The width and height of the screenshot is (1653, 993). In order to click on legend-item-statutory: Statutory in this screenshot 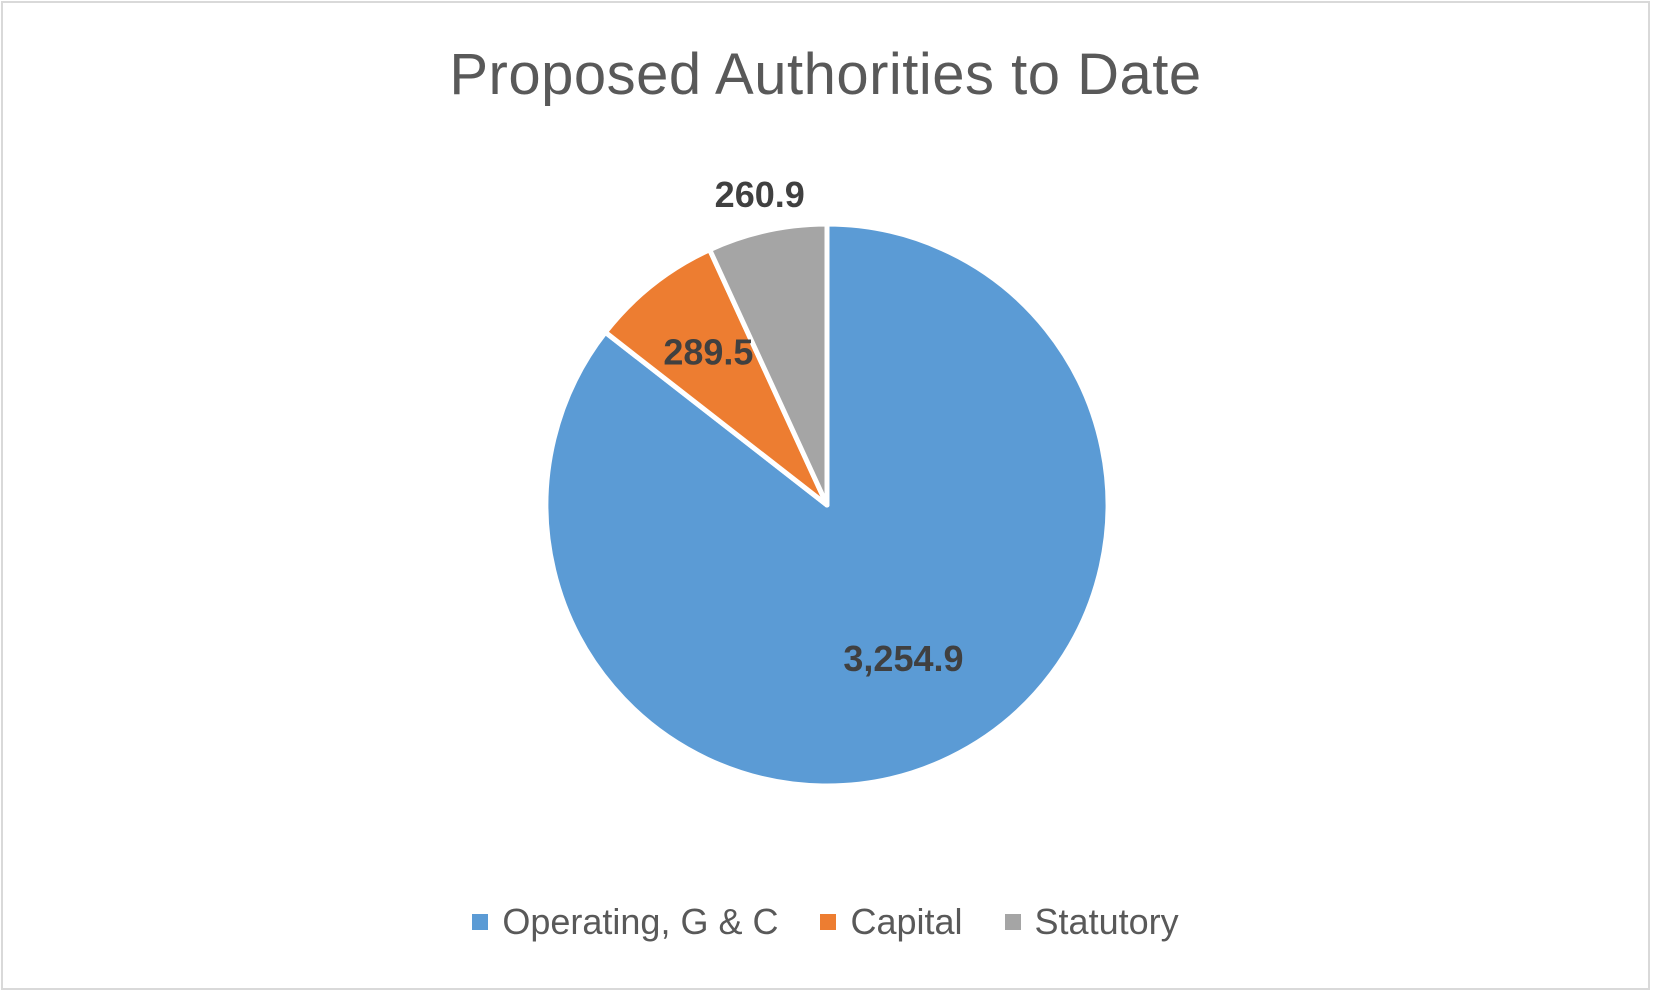, I will do `click(1091, 922)`.